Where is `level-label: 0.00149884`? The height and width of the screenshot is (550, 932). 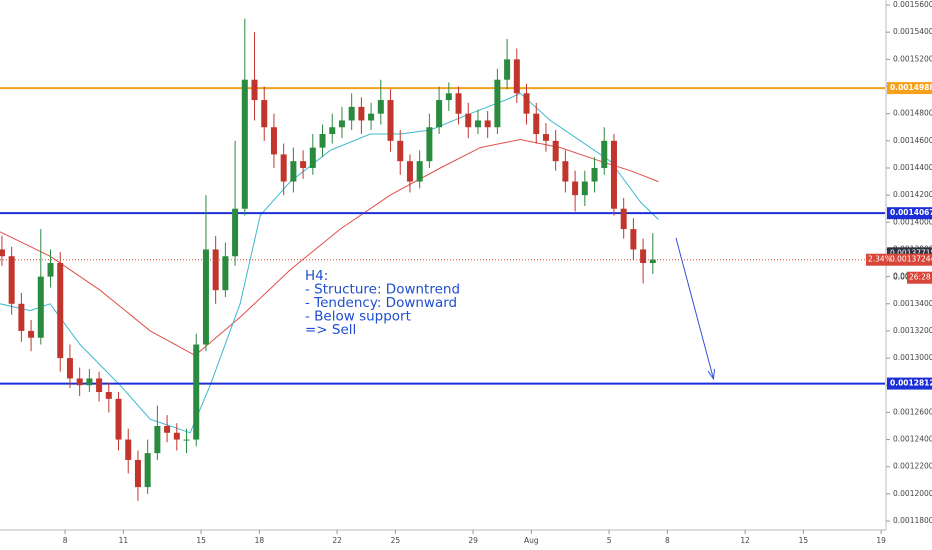
level-label: 0.00149884 is located at coordinates (911, 87).